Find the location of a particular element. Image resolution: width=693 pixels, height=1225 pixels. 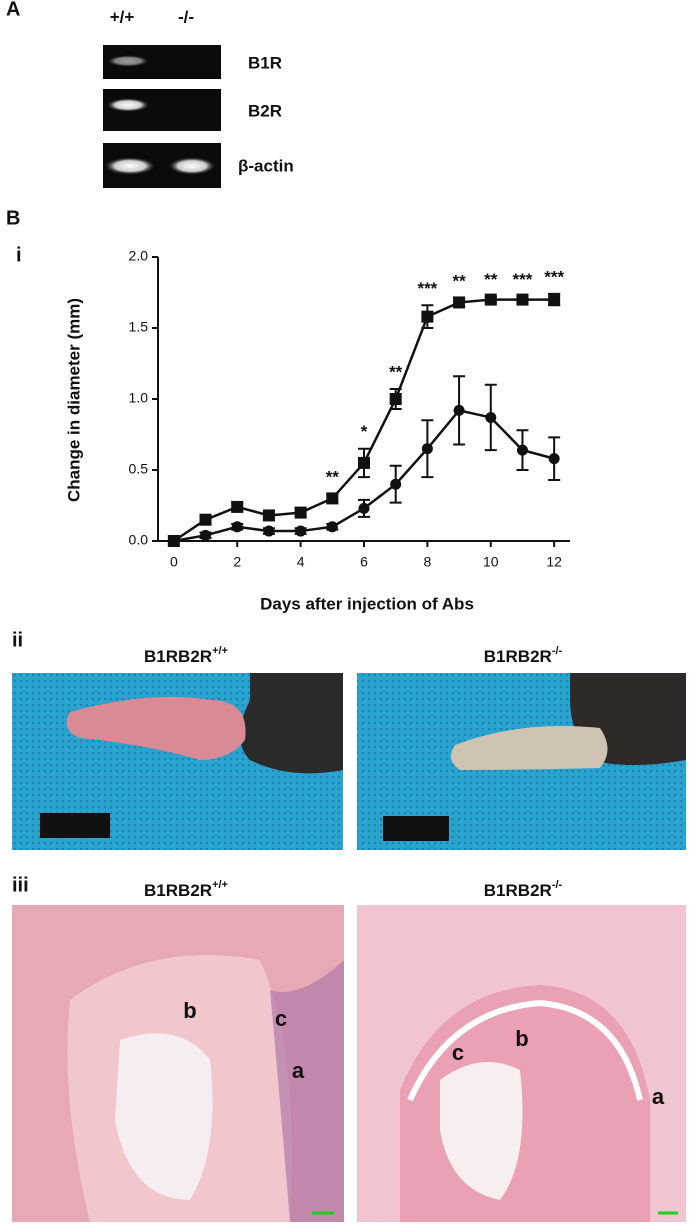

sub-label: i is located at coordinates (19, 255).